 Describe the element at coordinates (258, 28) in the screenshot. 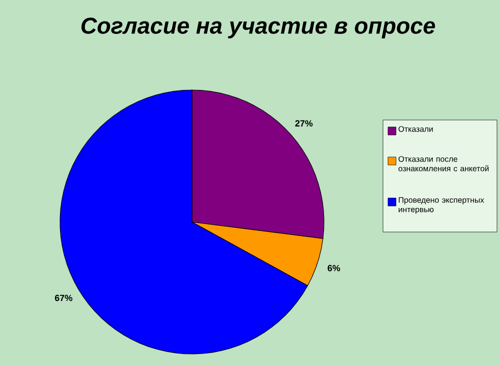

I see `chart-title: Согласие на участие в опросе` at that location.